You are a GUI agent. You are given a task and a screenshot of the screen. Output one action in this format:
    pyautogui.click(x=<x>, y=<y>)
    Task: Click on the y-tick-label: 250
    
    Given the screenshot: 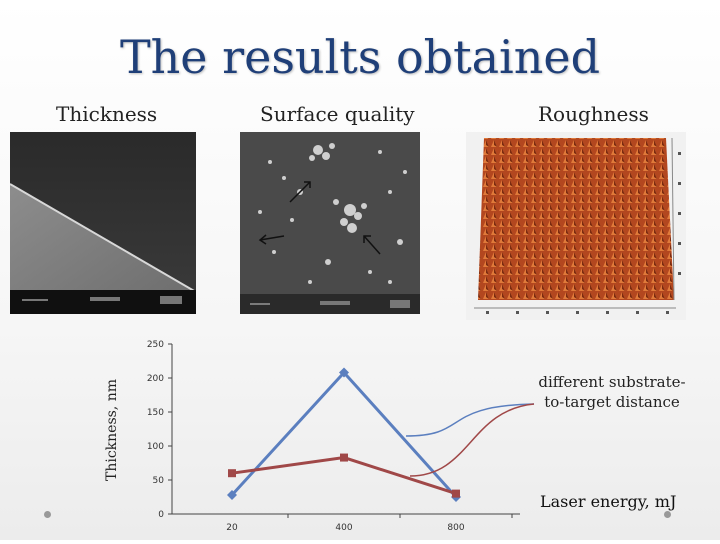 What is the action you would take?
    pyautogui.click(x=155, y=345)
    